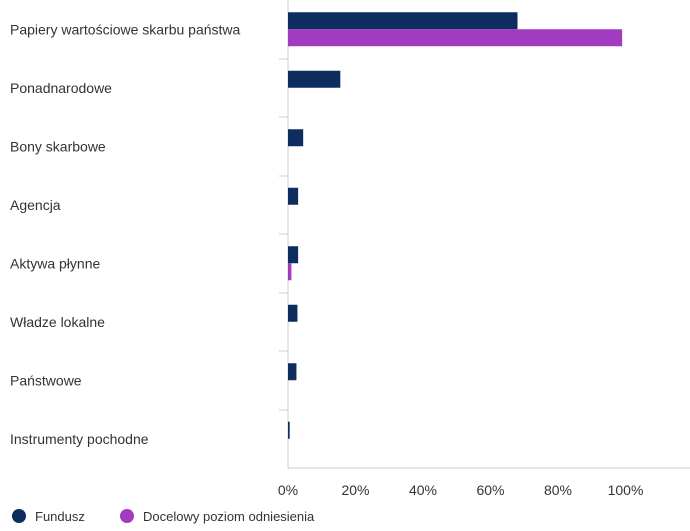 The width and height of the screenshot is (690, 531). What do you see at coordinates (288, 490) in the screenshot?
I see `x-tick-label: 0%` at bounding box center [288, 490].